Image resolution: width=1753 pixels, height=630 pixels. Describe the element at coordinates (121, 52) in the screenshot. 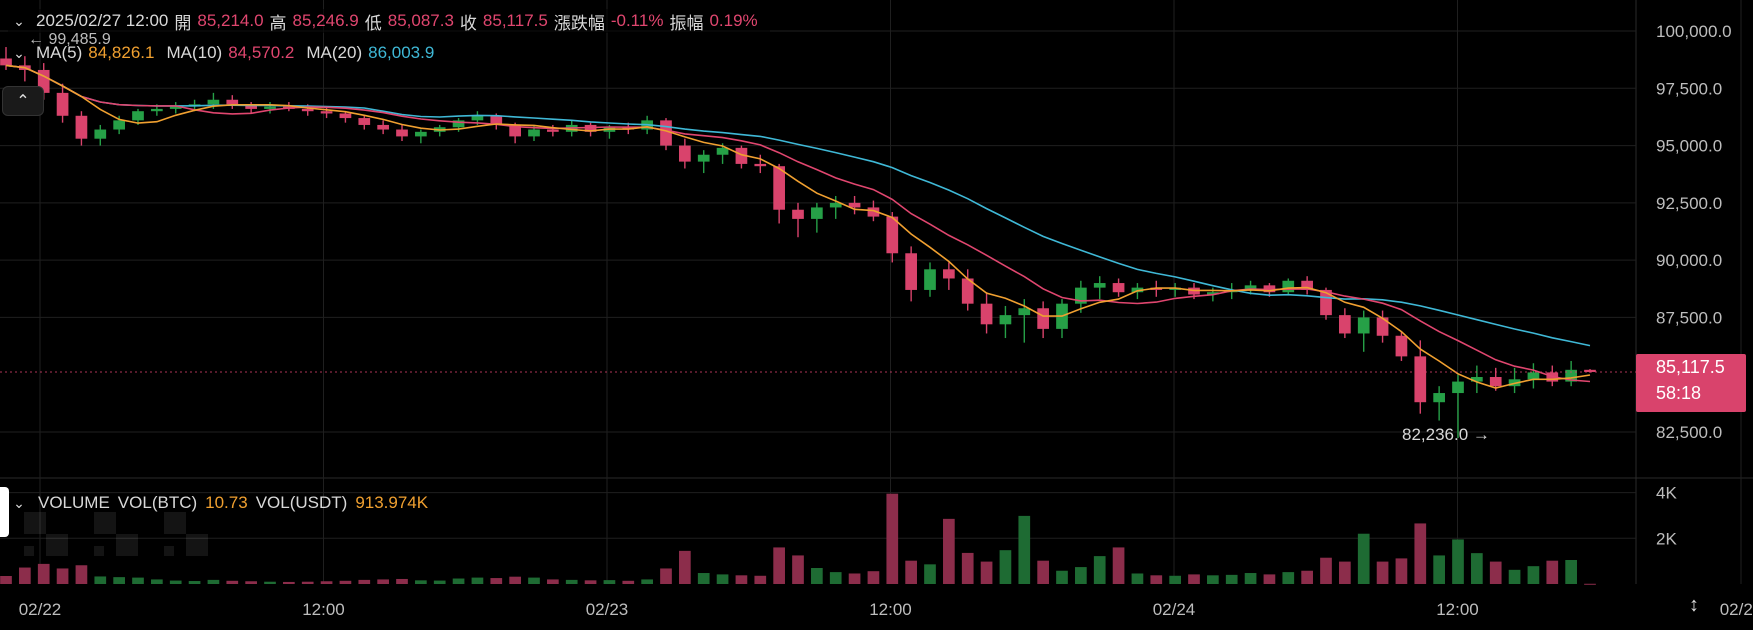

I see `ma5-value: 84,826.1` at that location.